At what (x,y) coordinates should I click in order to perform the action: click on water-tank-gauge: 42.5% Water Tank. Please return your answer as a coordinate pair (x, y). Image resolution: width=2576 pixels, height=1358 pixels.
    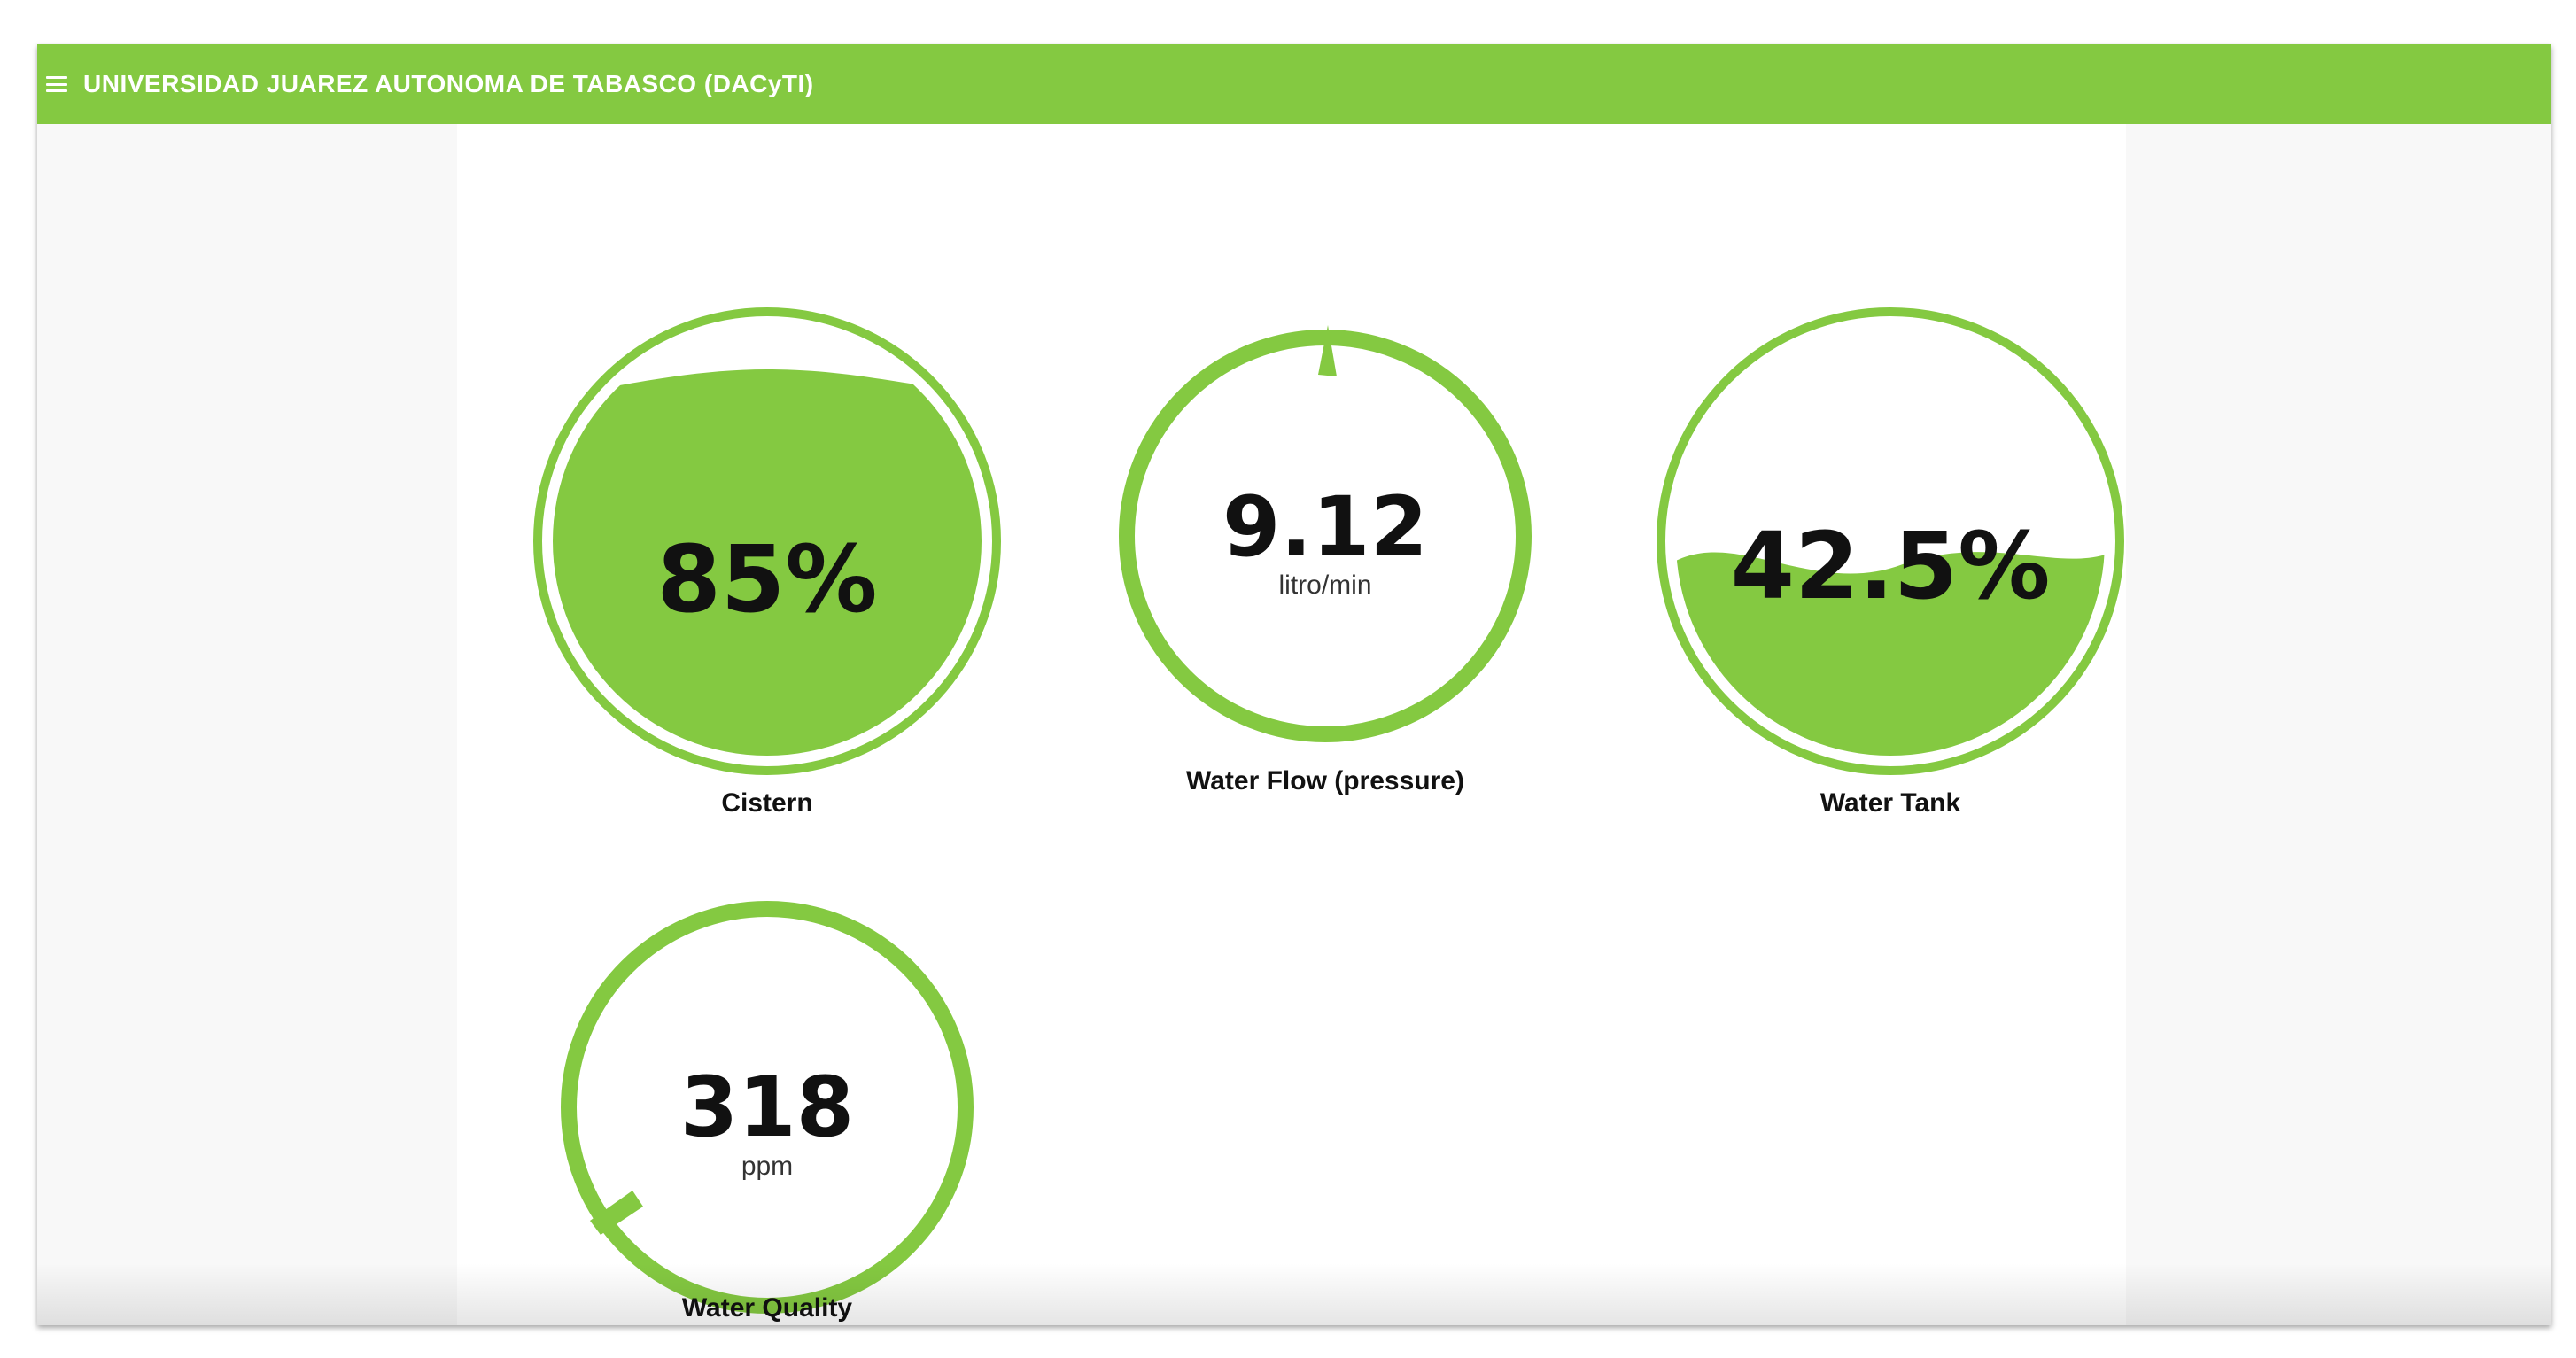
    Looking at the image, I should click on (1890, 571).